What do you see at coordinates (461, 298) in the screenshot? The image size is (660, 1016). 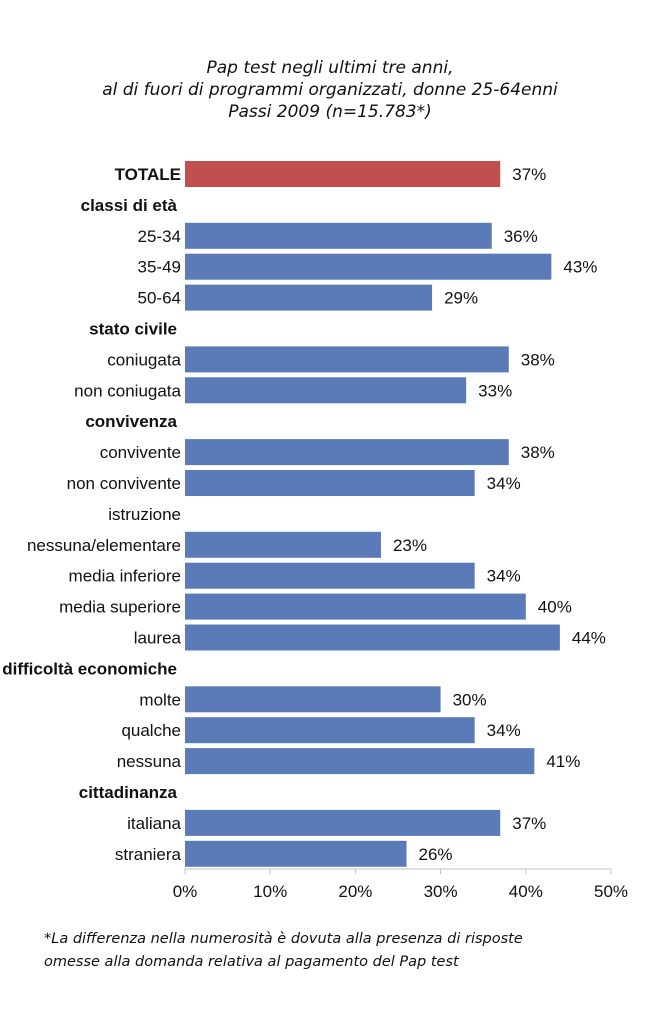 I see `data-label: 29%` at bounding box center [461, 298].